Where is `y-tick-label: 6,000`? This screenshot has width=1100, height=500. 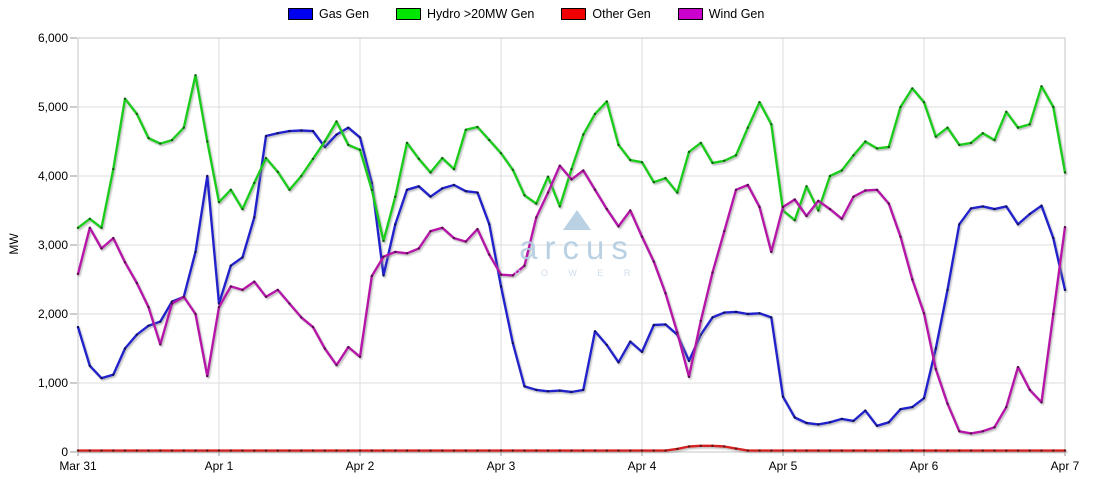 y-tick-label: 6,000 is located at coordinates (52, 38).